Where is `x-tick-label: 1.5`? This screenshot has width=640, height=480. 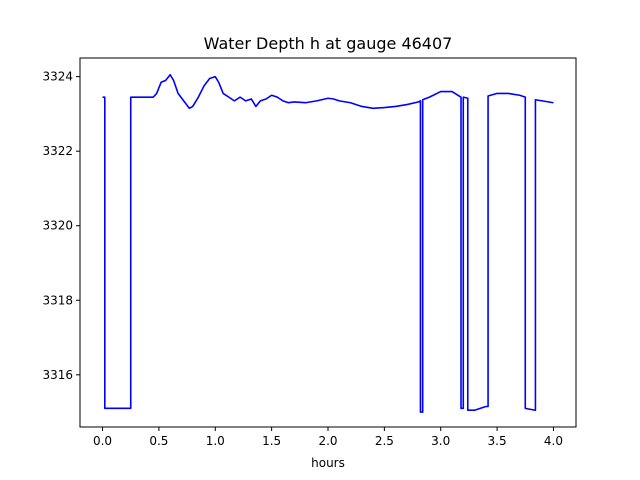 x-tick-label: 1.5 is located at coordinates (271, 441).